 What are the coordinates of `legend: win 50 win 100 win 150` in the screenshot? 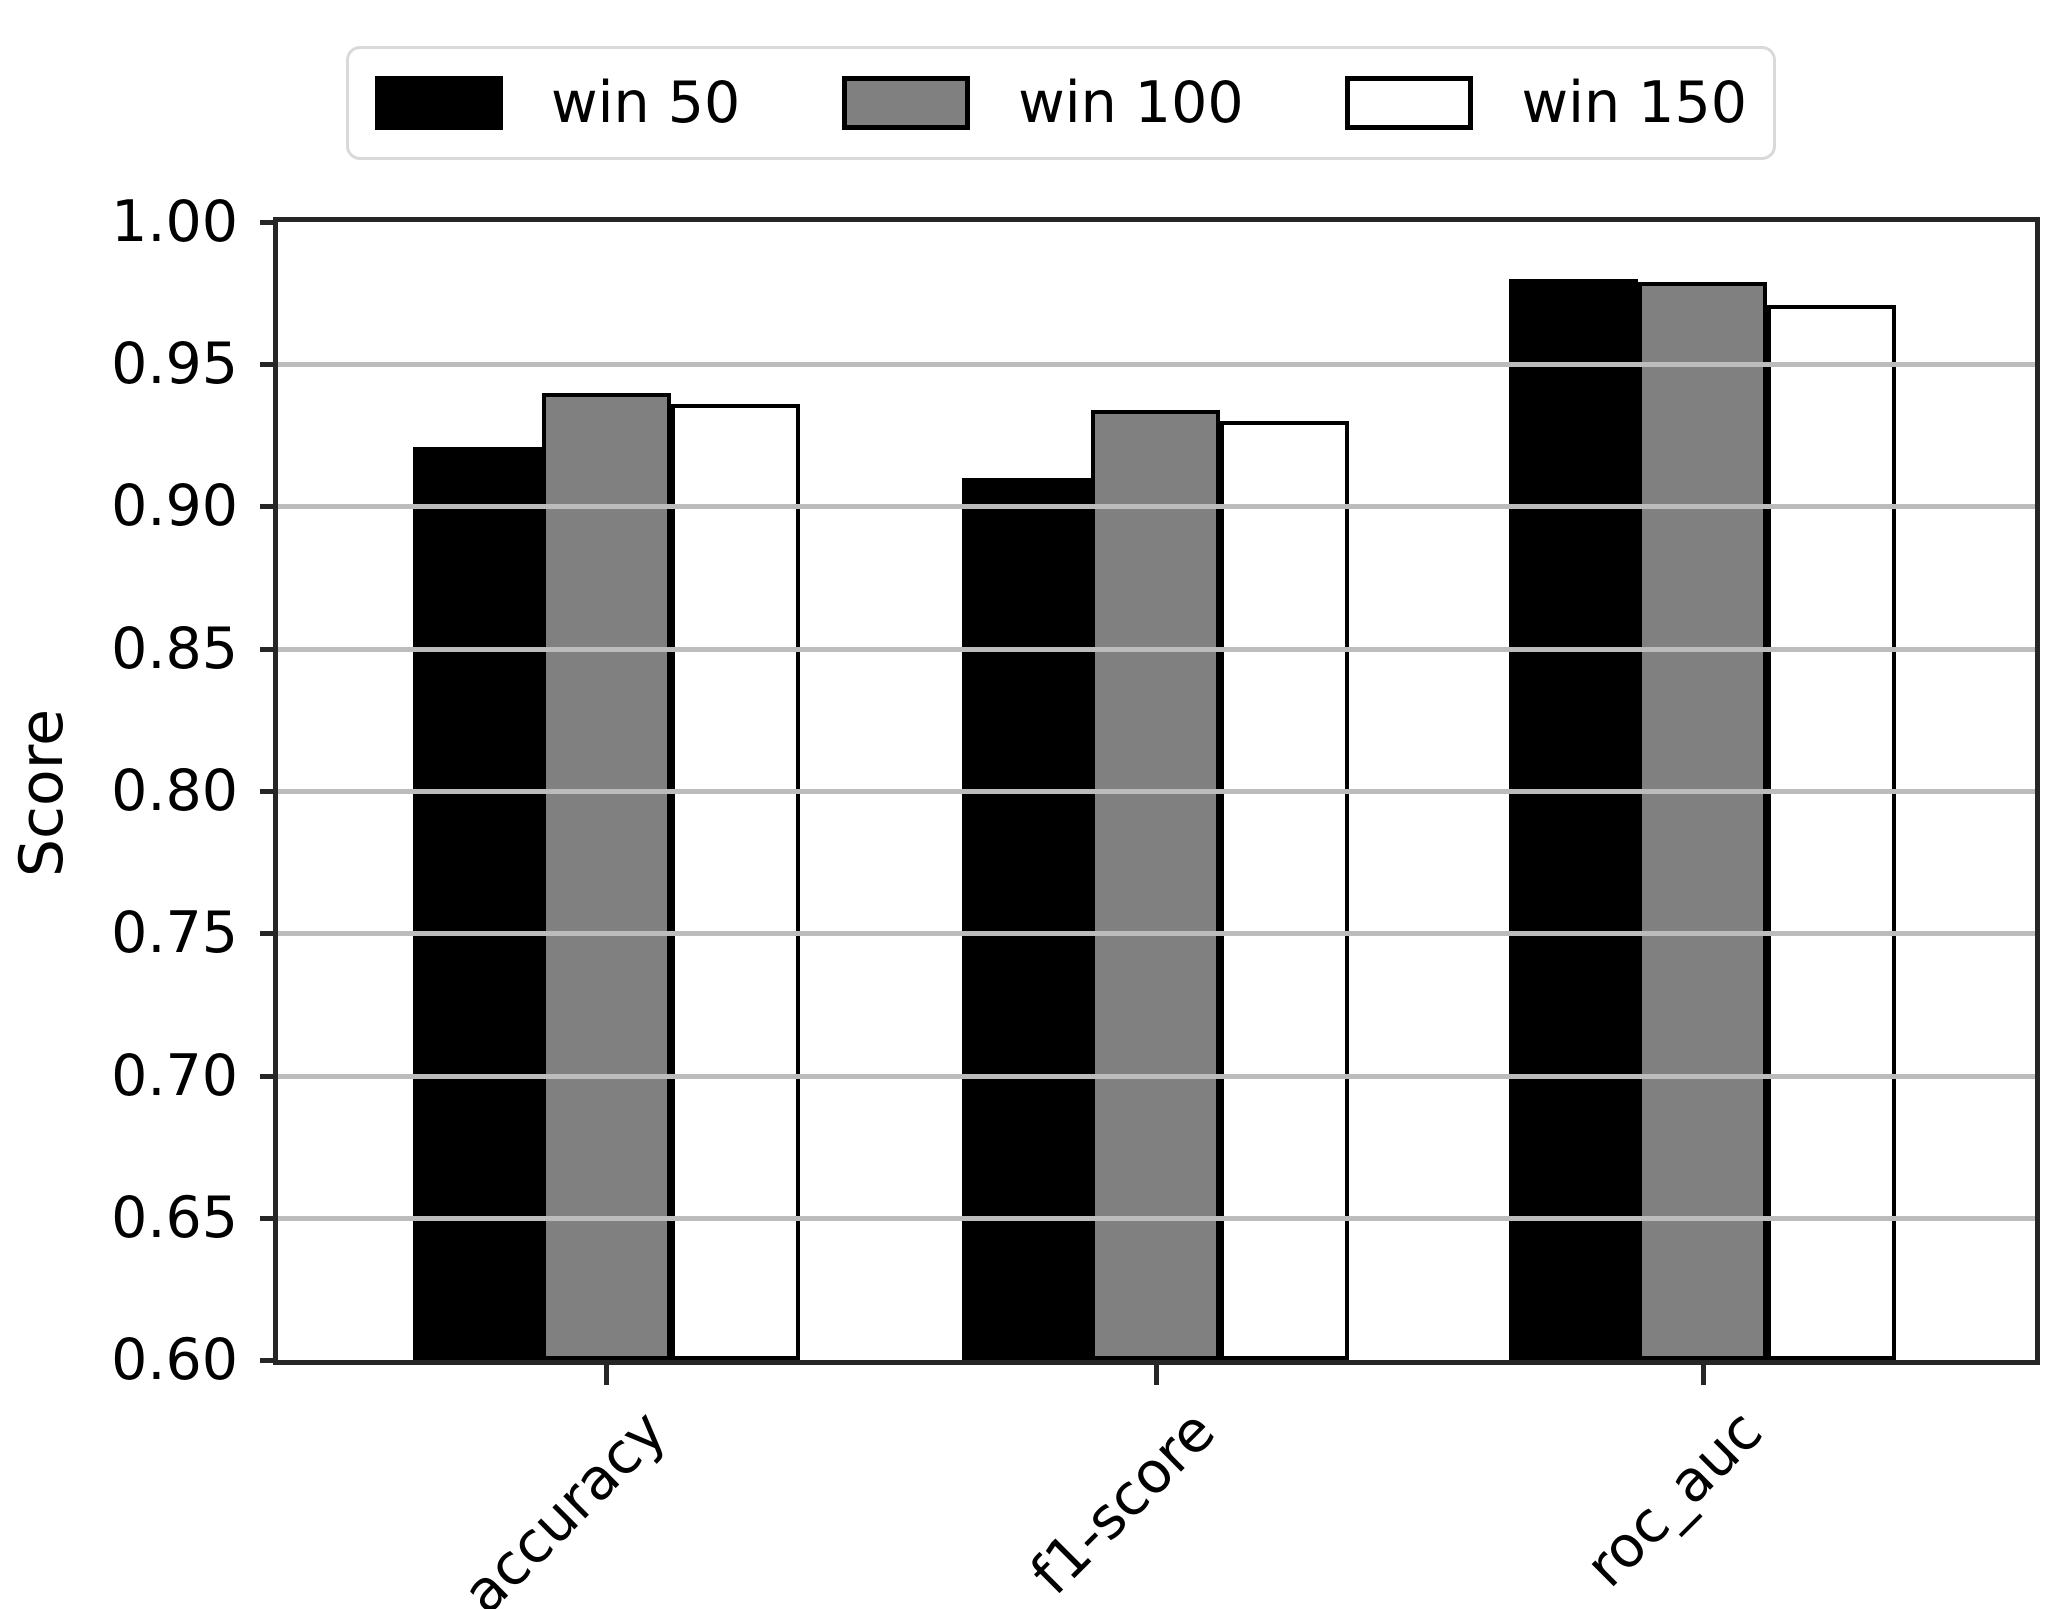 It's located at (1061, 103).